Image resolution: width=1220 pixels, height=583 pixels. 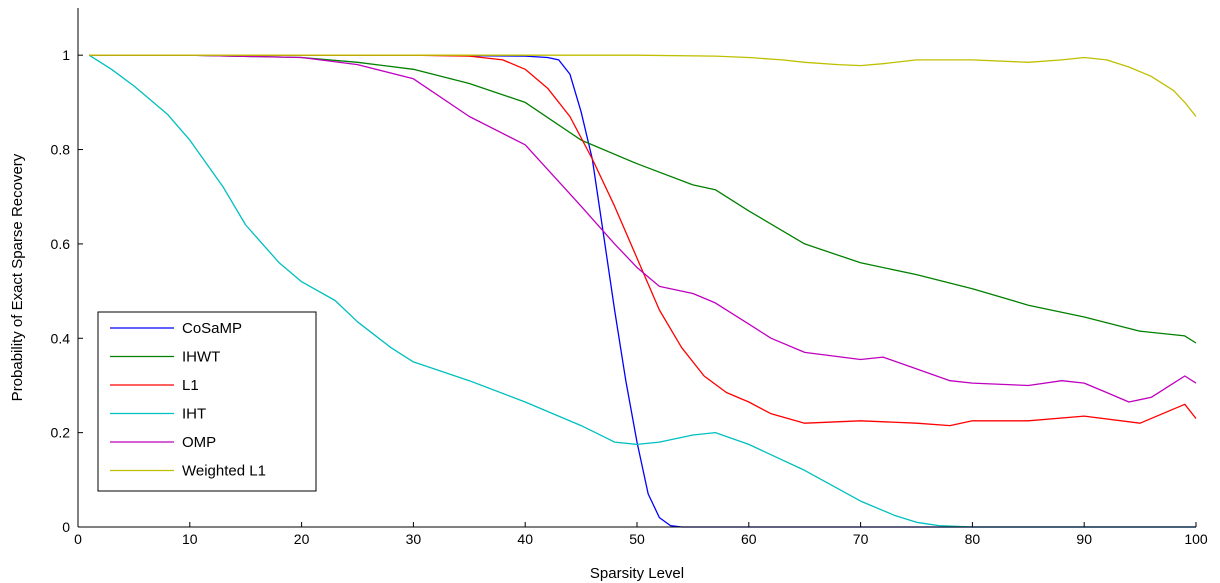 What do you see at coordinates (643, 85) in the screenshot?
I see `series-line-weighted-l1` at bounding box center [643, 85].